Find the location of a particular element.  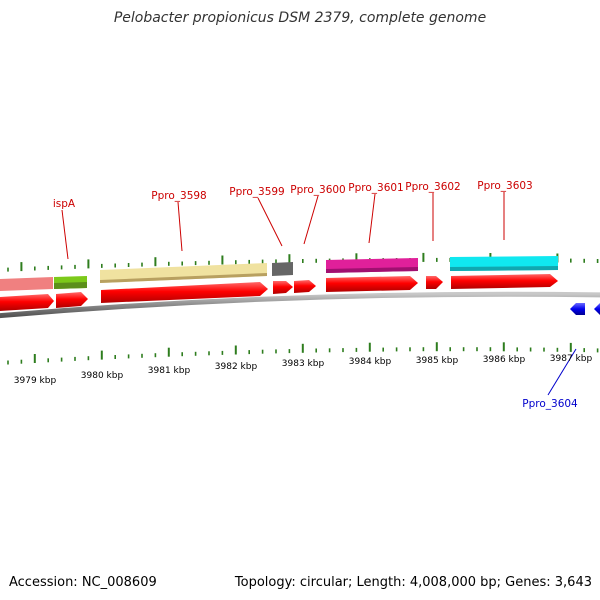

axis-label: 3980 kbp is located at coordinates (102, 376).